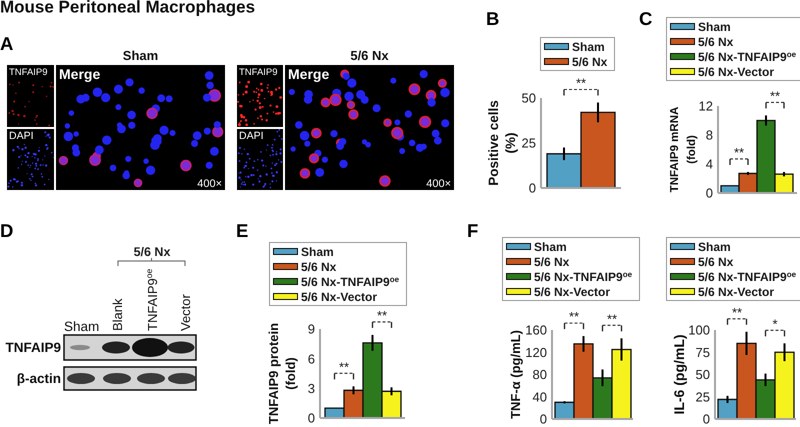 The width and height of the screenshot is (800, 427). What do you see at coordinates (705, 106) in the screenshot?
I see `y-tick-label: 12` at bounding box center [705, 106].